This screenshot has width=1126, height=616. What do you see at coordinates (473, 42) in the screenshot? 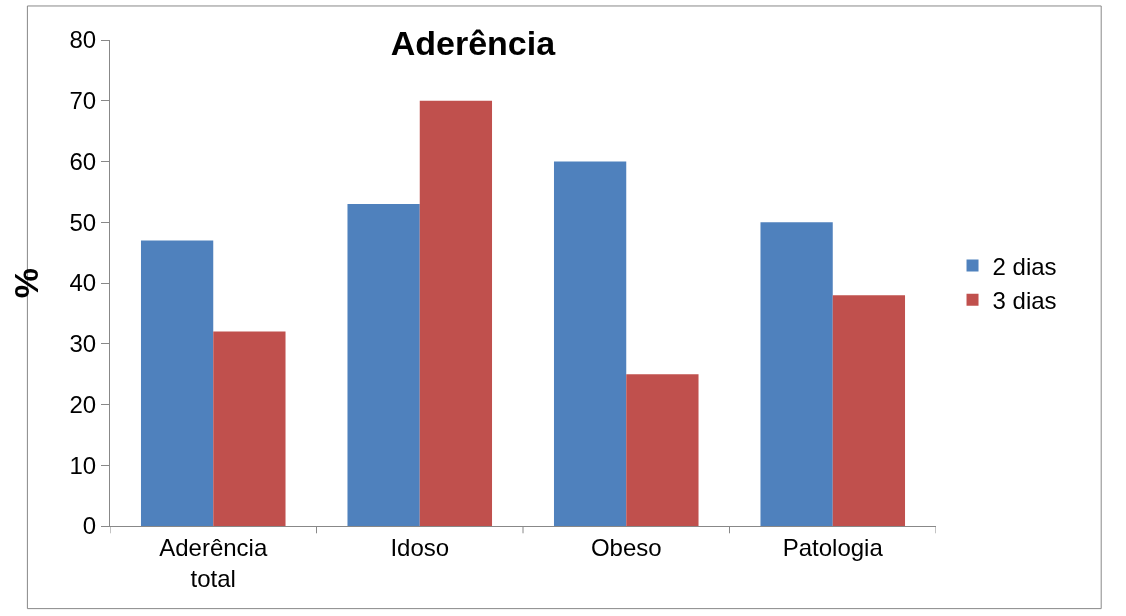
I see `chart-title: Aderência` at bounding box center [473, 42].